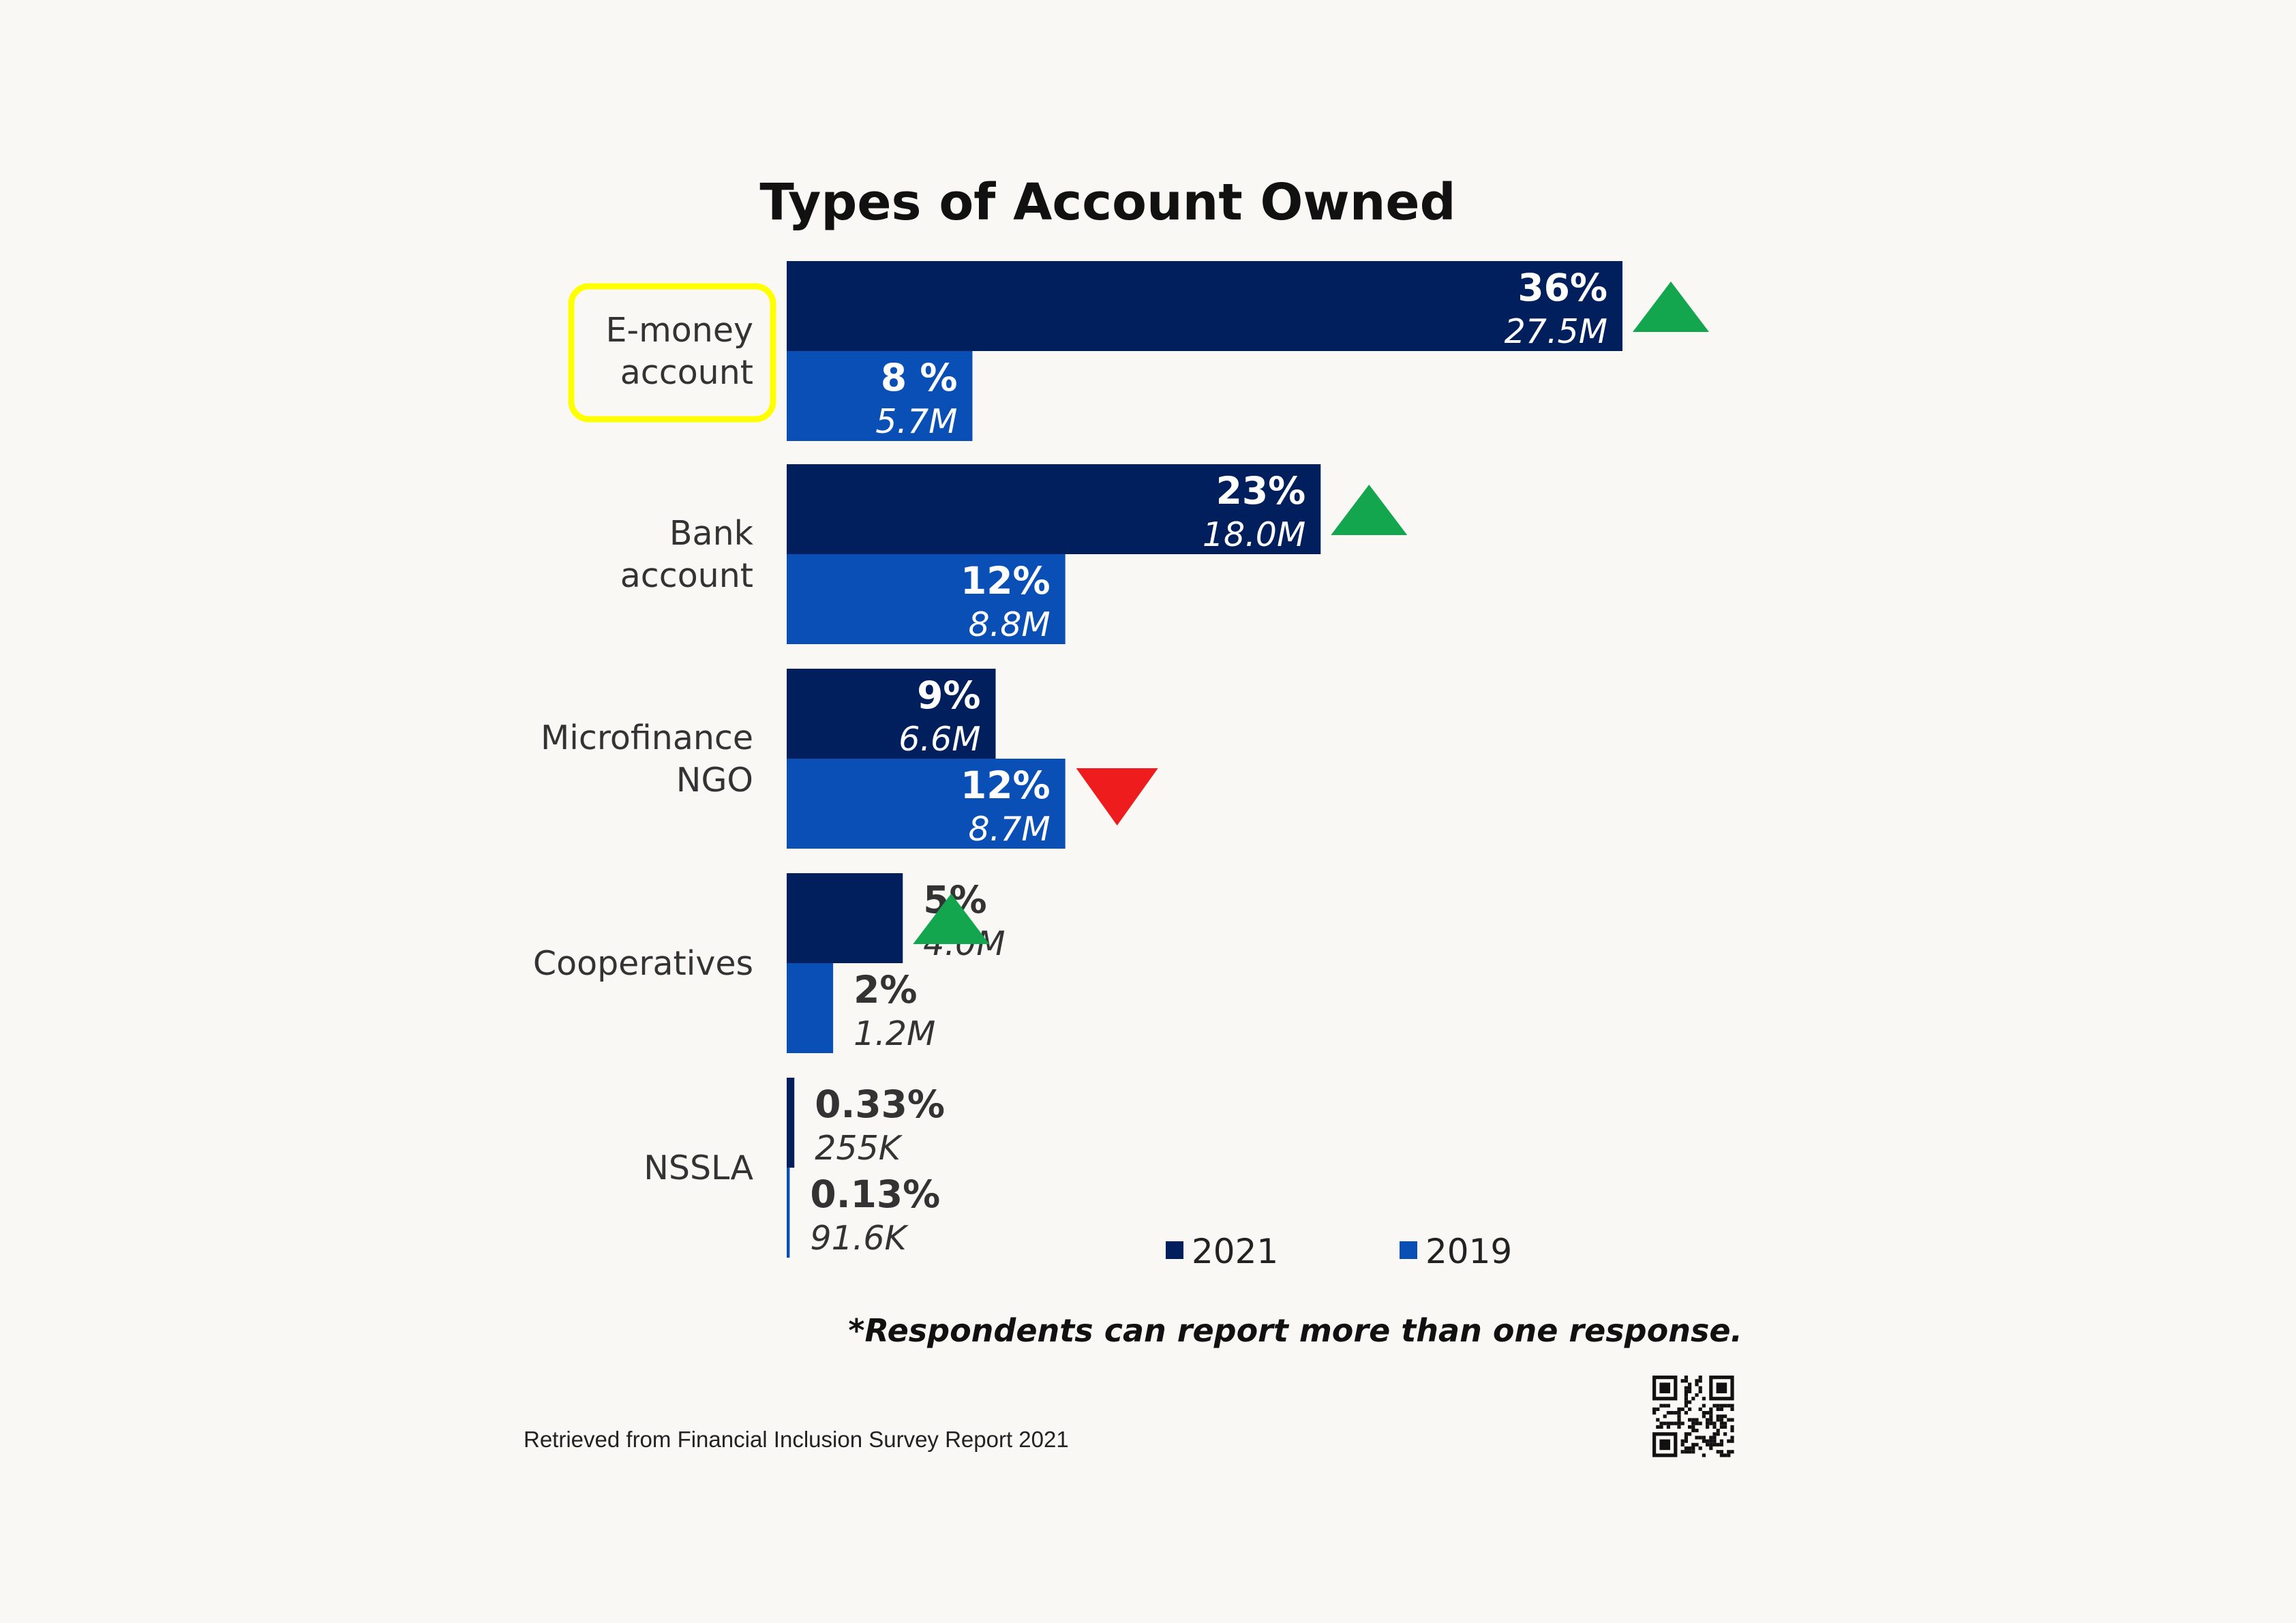 This screenshot has height=1623, width=2296. Describe the element at coordinates (875, 1194) in the screenshot. I see `value-label: 0.13%` at that location.